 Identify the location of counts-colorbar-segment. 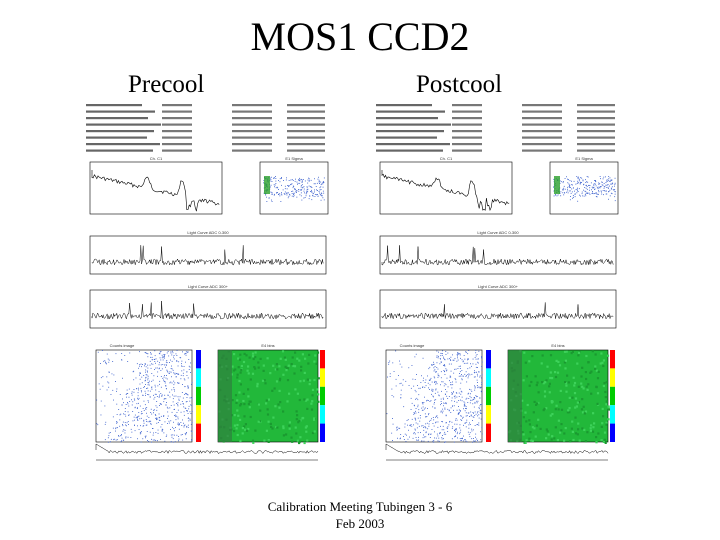
(198, 359).